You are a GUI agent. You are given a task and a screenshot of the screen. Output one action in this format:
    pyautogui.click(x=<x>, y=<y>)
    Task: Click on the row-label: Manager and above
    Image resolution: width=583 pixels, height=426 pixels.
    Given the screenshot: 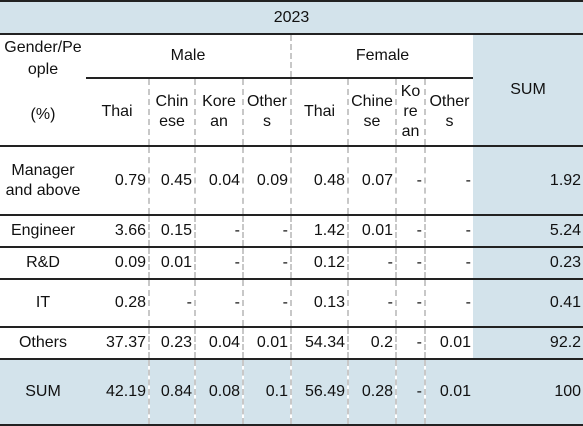 What is the action you would take?
    pyautogui.click(x=43, y=181)
    